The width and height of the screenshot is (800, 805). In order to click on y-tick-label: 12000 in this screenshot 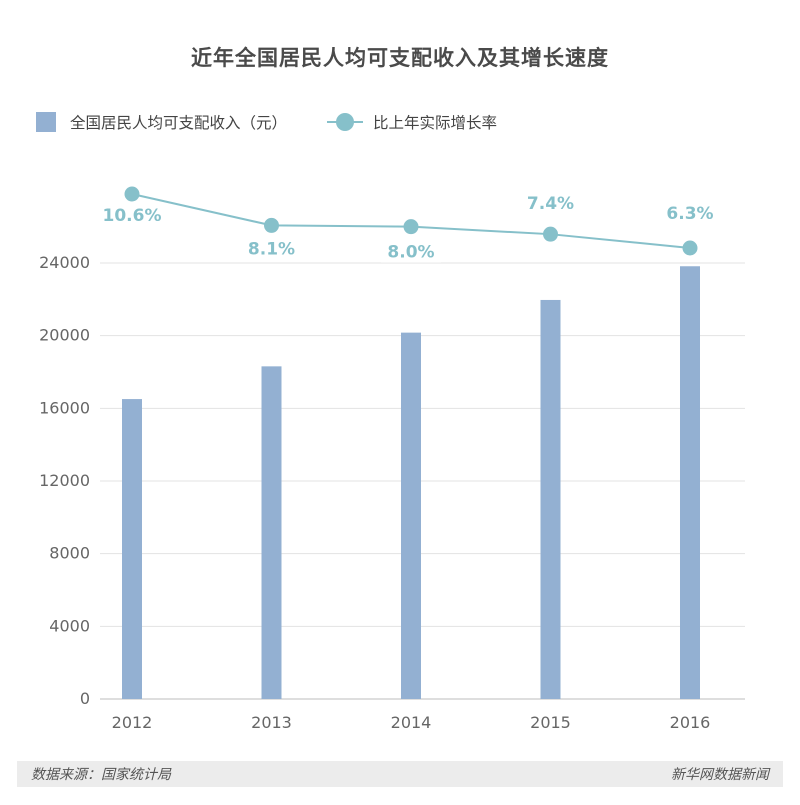, I will do `click(64, 480)`.